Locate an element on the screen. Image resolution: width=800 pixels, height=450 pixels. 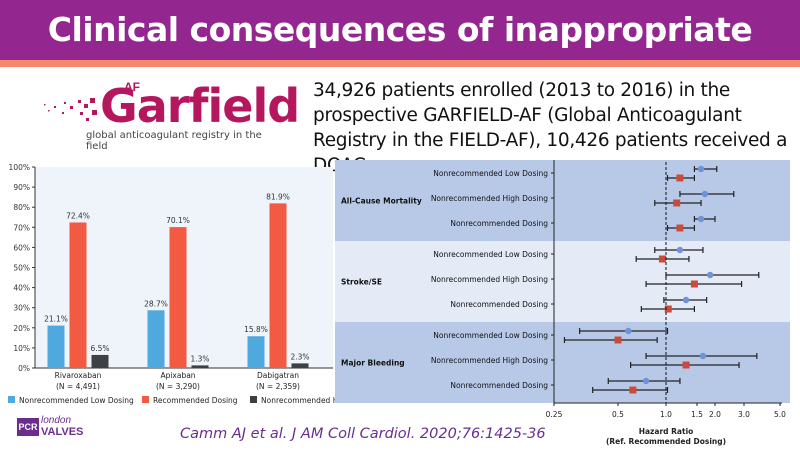
x-category-n: (N = 2,359) is located at coordinates (278, 386).